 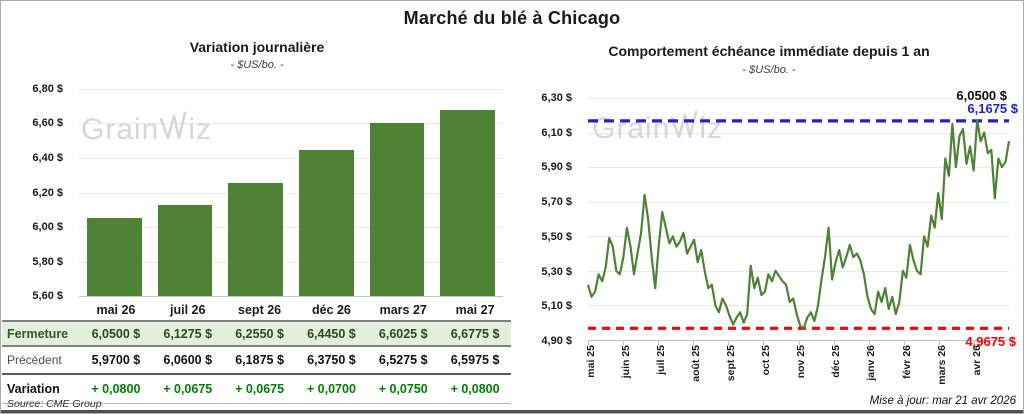 I want to click on table-value-cell: 6,5975 $, so click(x=475, y=360).